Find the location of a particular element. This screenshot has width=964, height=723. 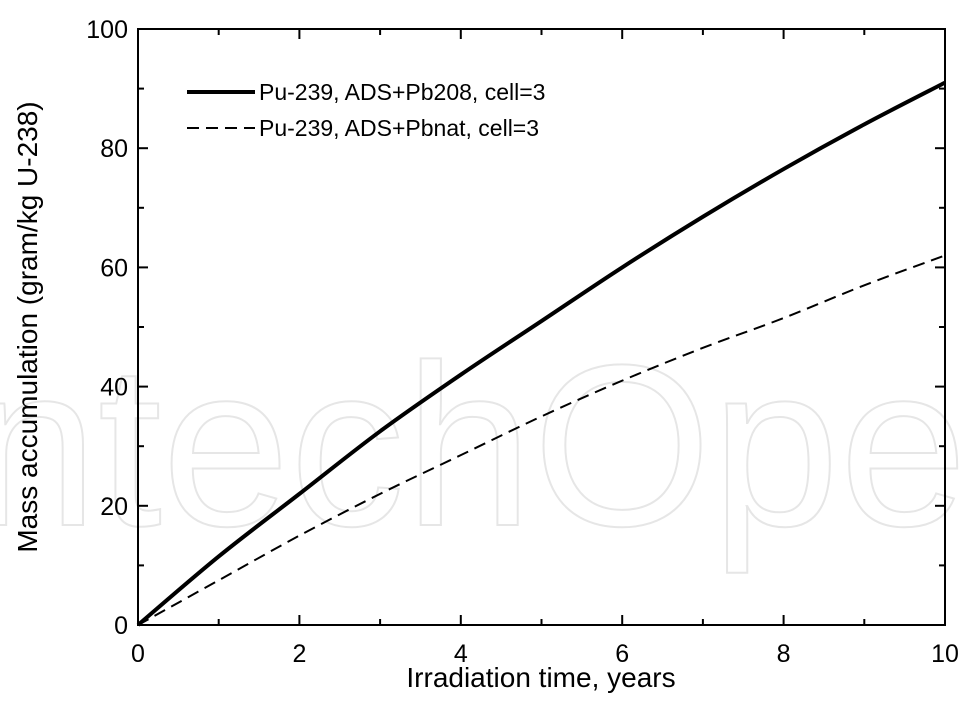

y-axis-title: Mass accumulation (gram/kg U-238) is located at coordinates (27, 326).